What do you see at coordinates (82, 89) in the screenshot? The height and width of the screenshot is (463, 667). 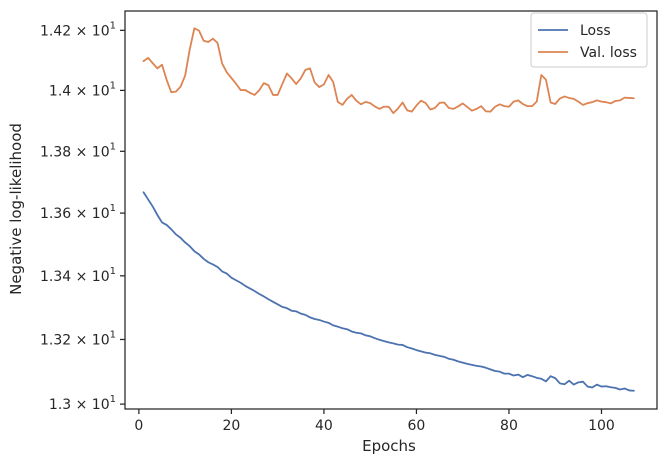 I see `y-tick-label: 1.4 × 10¹` at bounding box center [82, 89].